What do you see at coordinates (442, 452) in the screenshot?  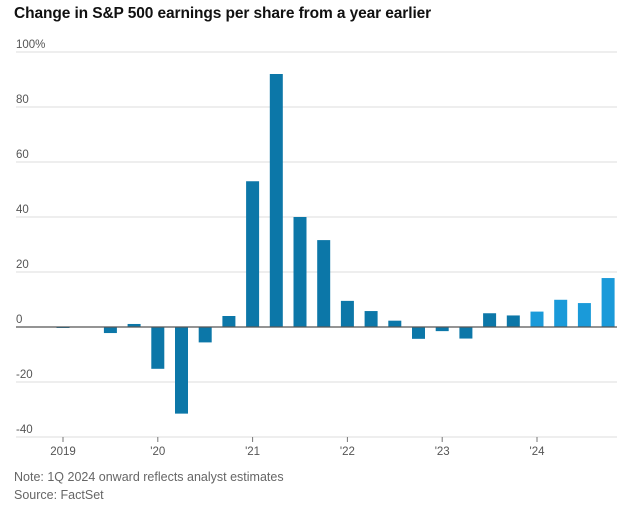 I see `x-tick-label: '23` at bounding box center [442, 452].